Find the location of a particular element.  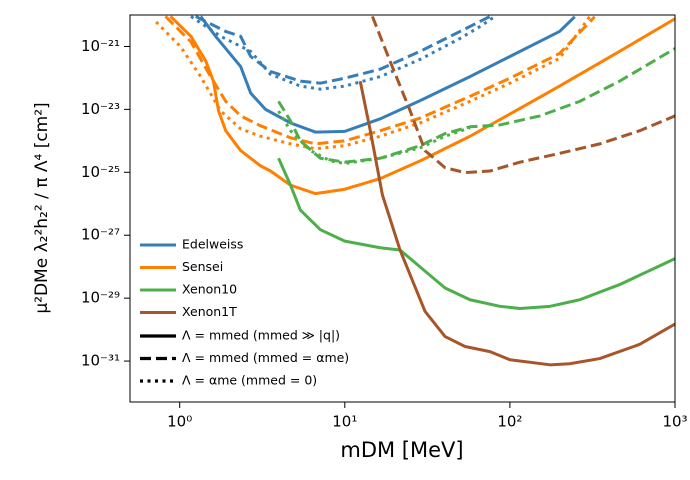

x-tick-label: 10³ is located at coordinates (674, 422).